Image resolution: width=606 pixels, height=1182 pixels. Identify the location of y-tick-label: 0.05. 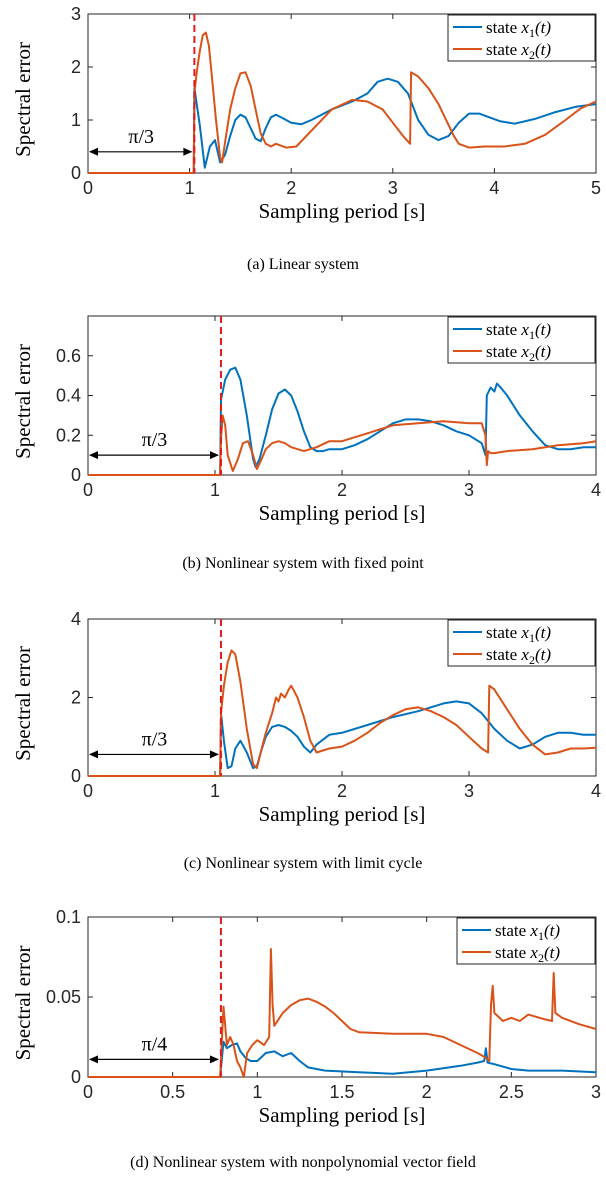
(63, 997).